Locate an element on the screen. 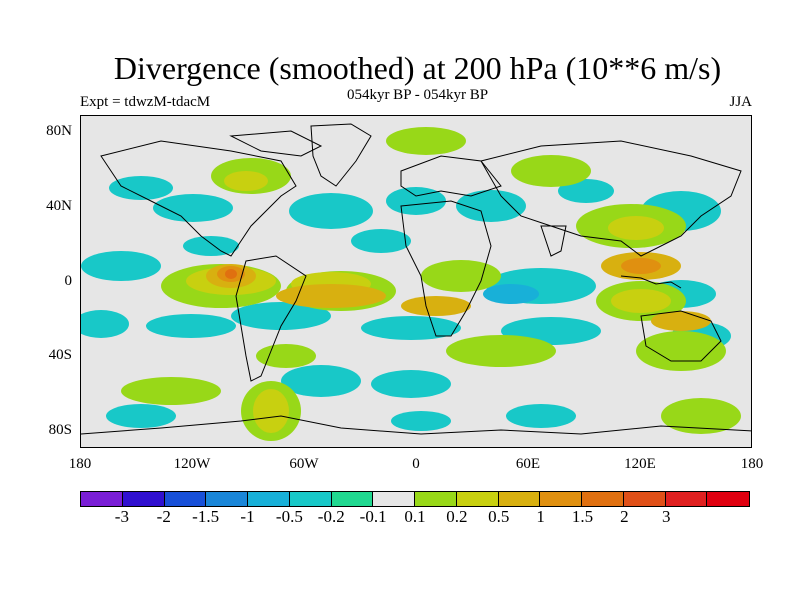 The height and width of the screenshot is (600, 800). colorbar-tick-label: -1 is located at coordinates (247, 516).